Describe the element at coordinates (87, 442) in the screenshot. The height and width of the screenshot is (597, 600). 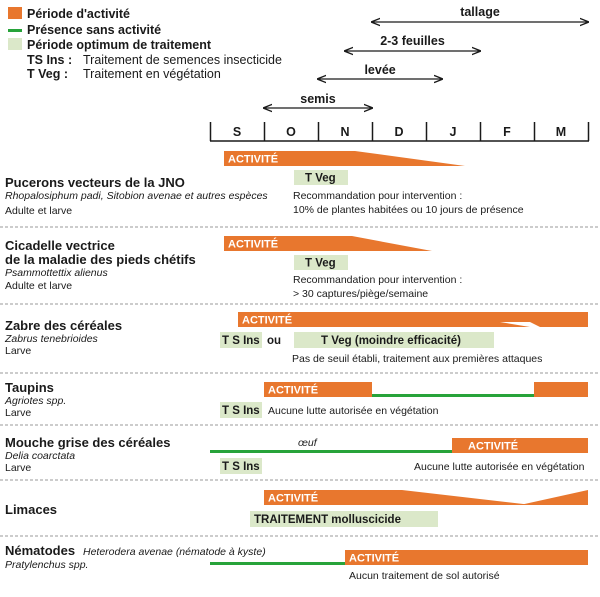
I see `pest-name: Mouche grise des céréales` at that location.